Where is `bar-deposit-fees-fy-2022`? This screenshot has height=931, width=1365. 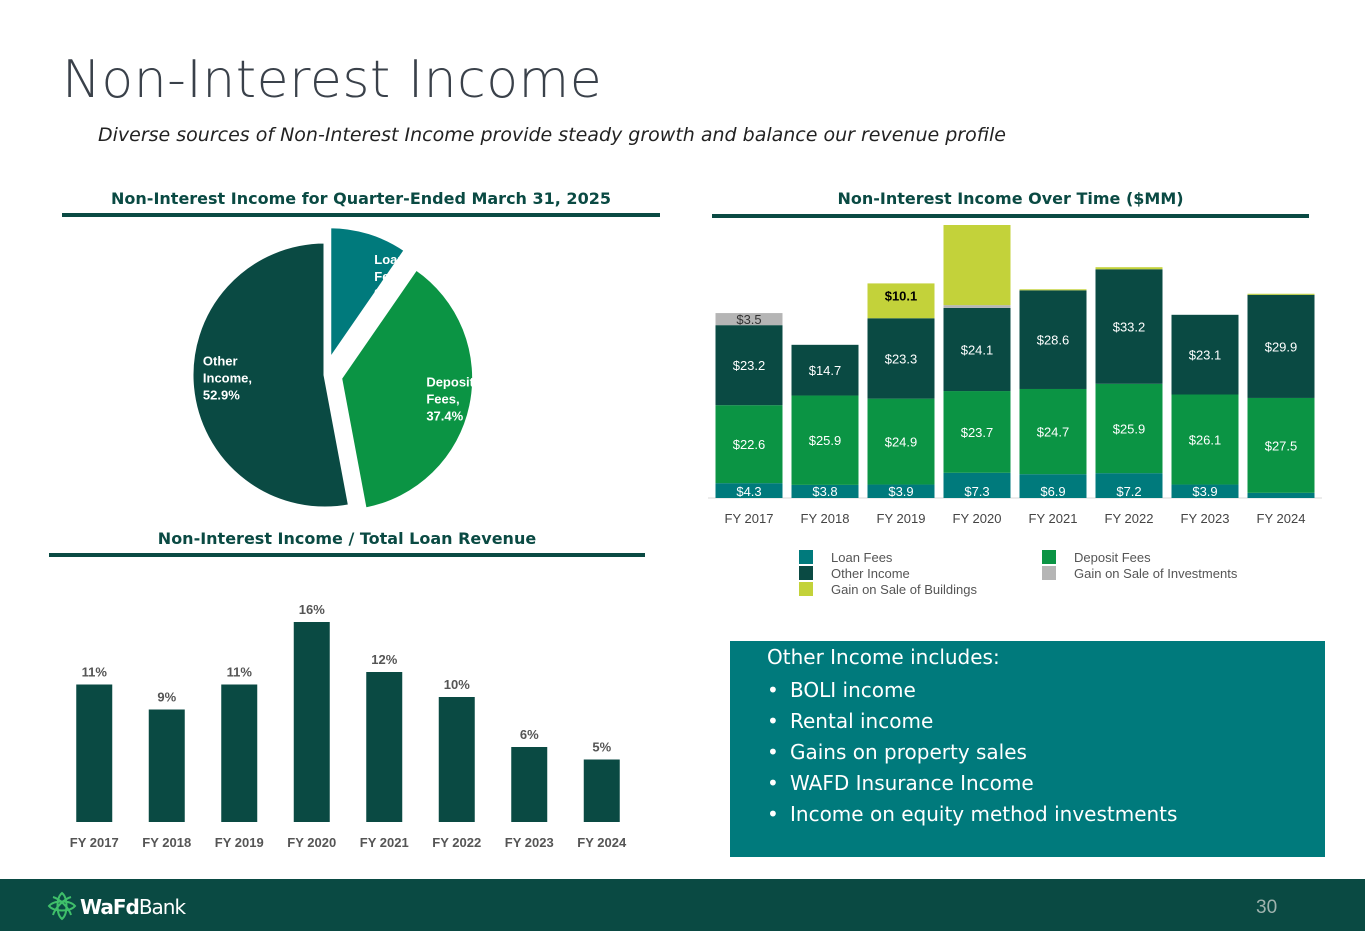
bar-deposit-fees-fy-2022 is located at coordinates (1129, 428).